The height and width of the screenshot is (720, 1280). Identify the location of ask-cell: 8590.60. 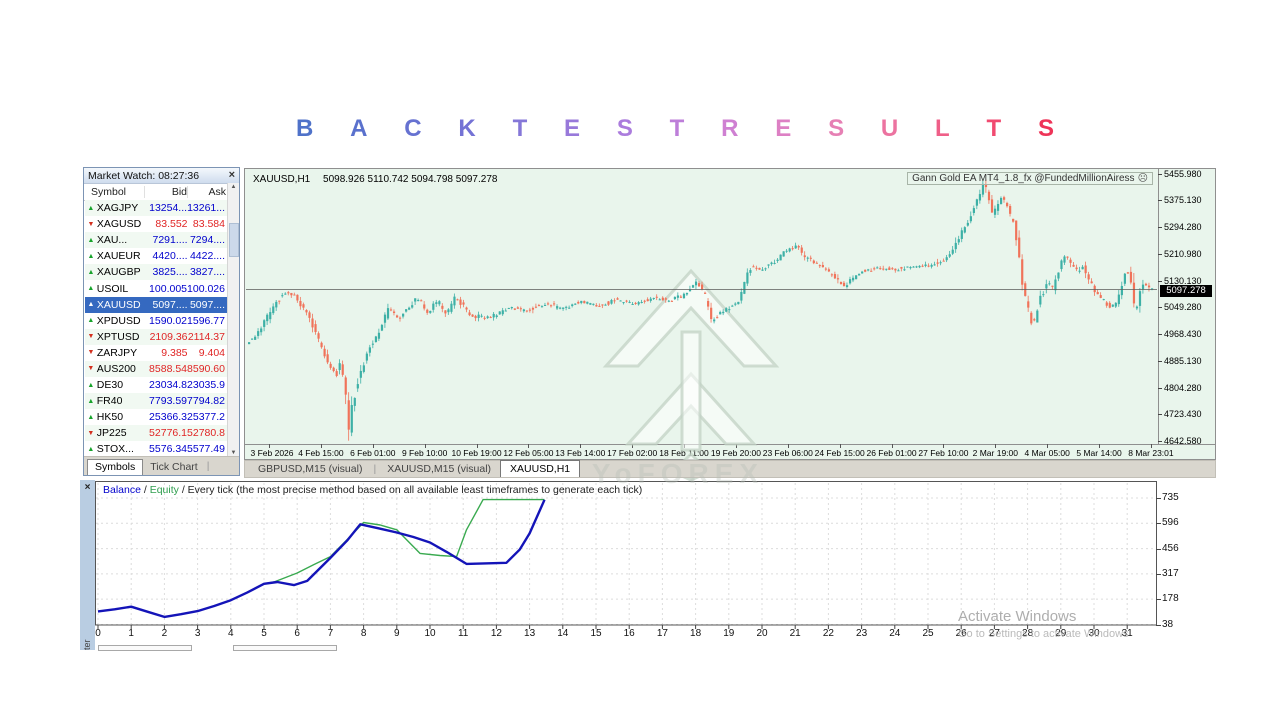
(206, 368).